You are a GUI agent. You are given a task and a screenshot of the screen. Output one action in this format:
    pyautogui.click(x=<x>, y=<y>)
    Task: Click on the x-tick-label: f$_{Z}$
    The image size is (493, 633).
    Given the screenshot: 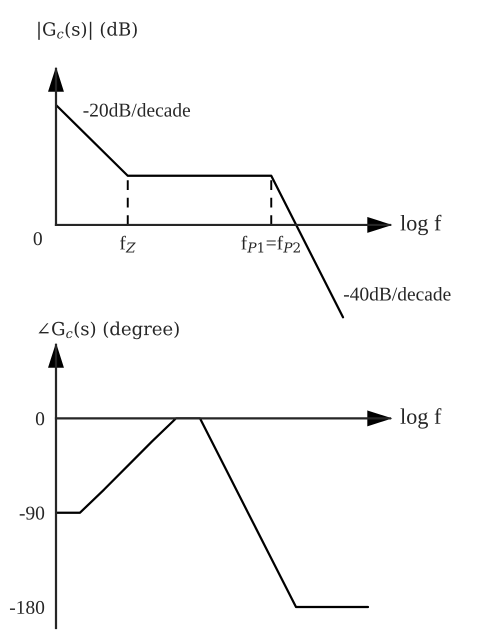 What is the action you would take?
    pyautogui.click(x=128, y=244)
    